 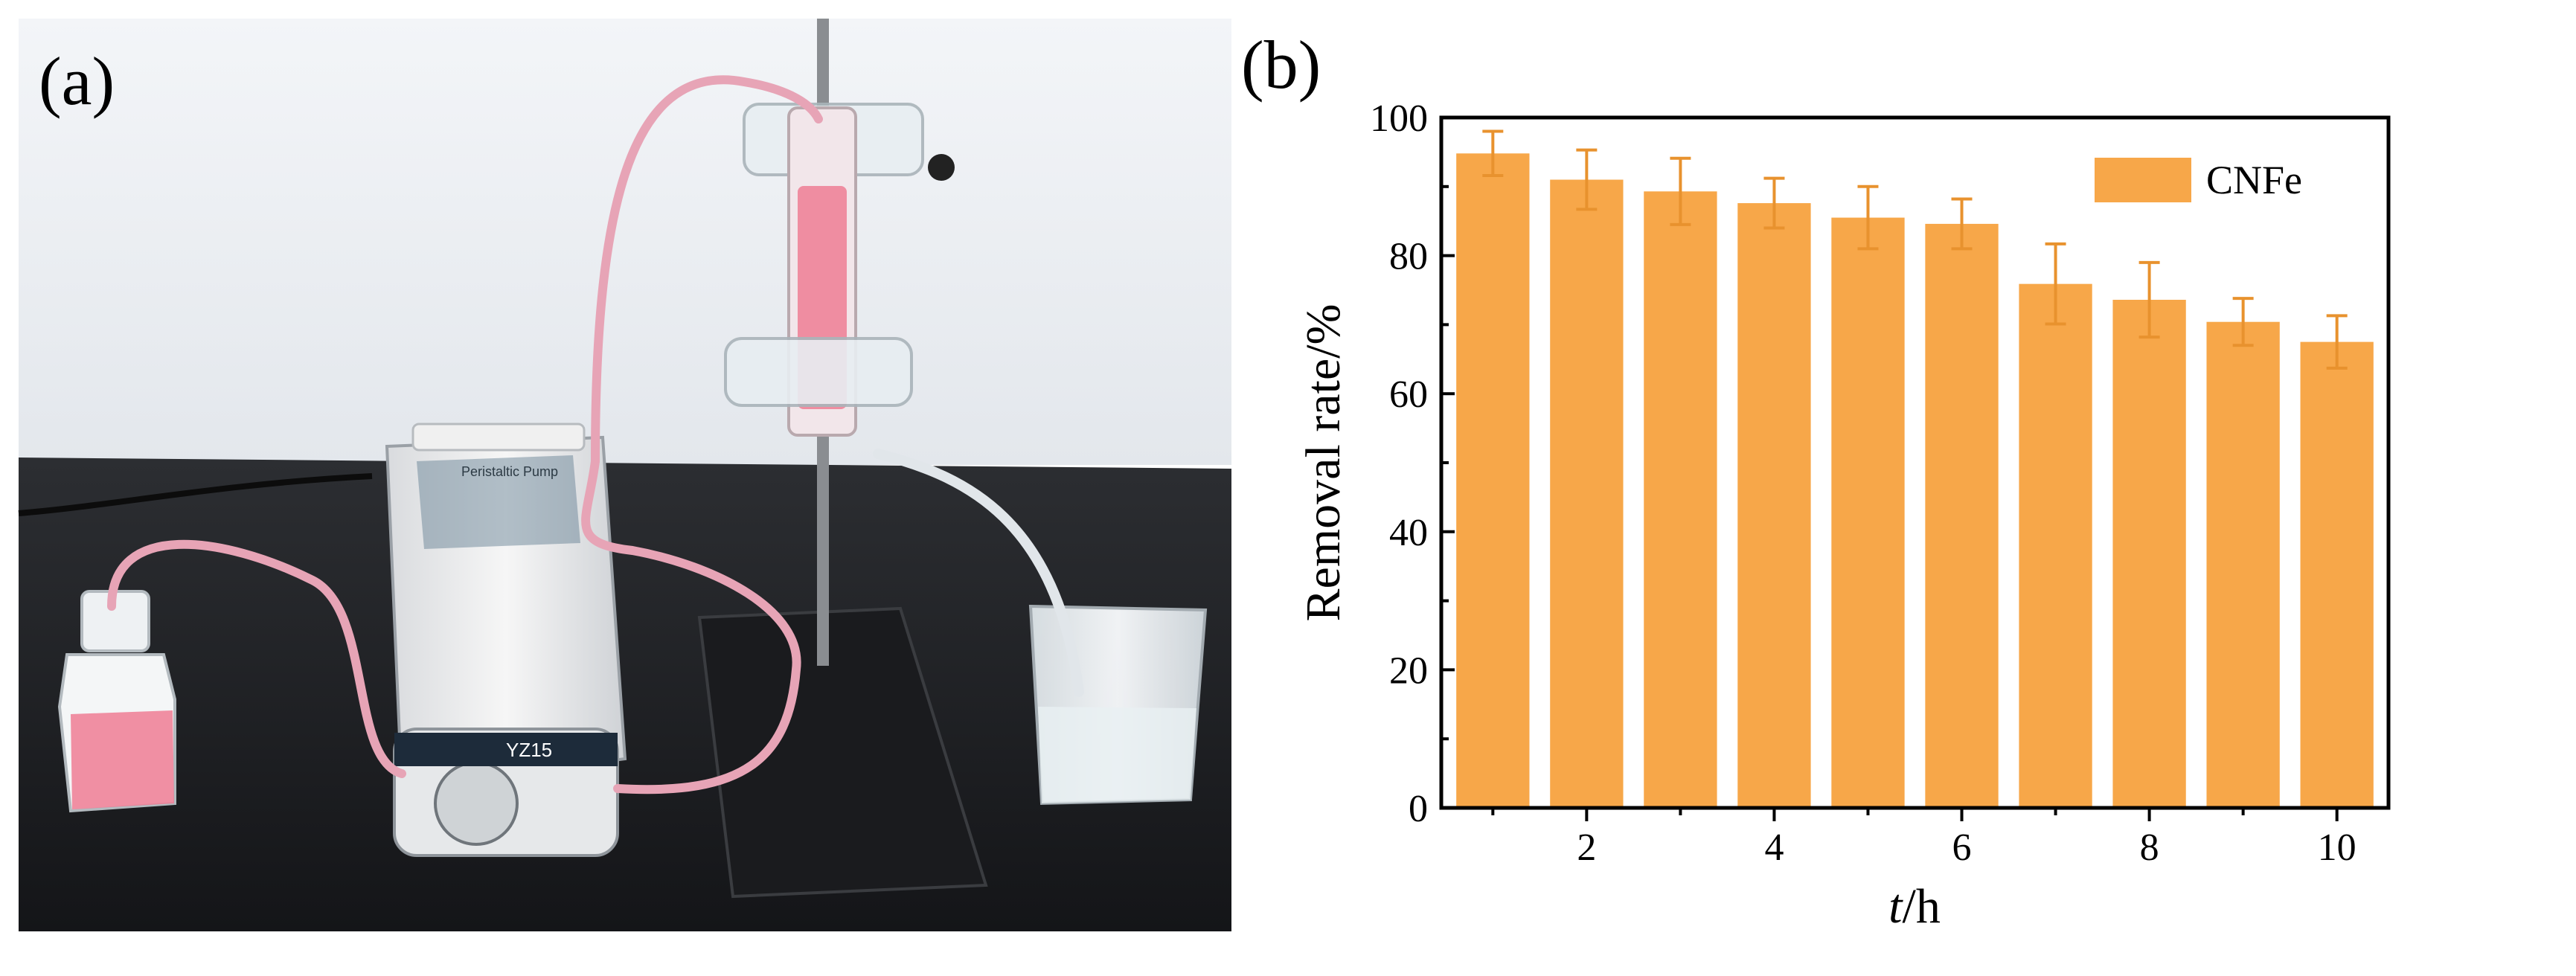 I want to click on x-tick-label-8: 8, so click(x=2149, y=847).